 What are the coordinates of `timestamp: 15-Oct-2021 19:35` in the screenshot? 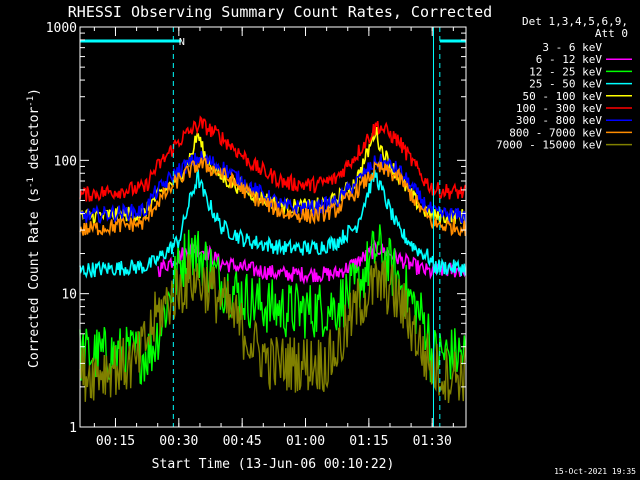 It's located at (595, 471).